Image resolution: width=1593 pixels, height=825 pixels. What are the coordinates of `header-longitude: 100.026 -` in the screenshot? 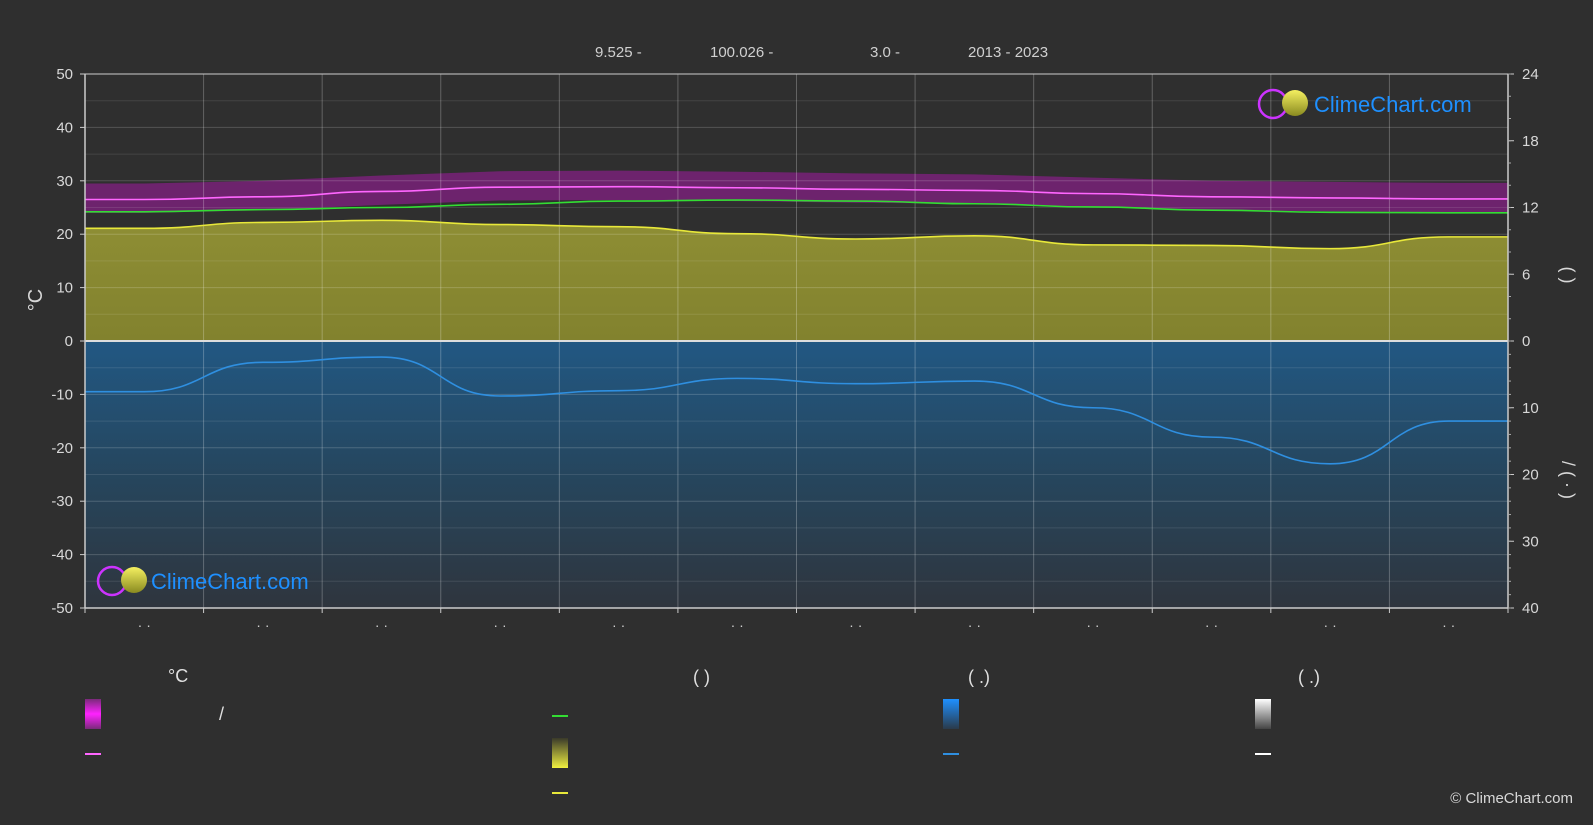 It's located at (741, 52).